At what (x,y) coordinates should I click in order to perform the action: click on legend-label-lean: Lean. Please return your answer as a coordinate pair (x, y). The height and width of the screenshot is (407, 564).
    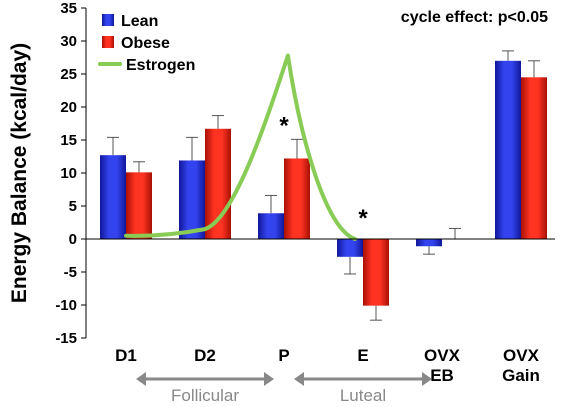
    Looking at the image, I should click on (139, 21).